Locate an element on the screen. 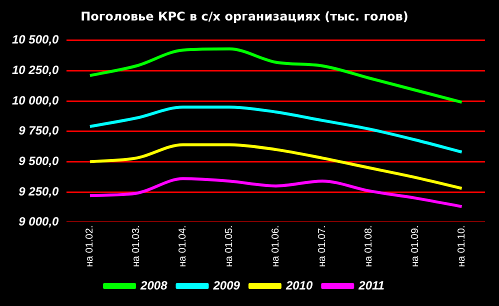 This screenshot has height=306, width=499. x-tick-label: на 01.07. is located at coordinates (322, 246).